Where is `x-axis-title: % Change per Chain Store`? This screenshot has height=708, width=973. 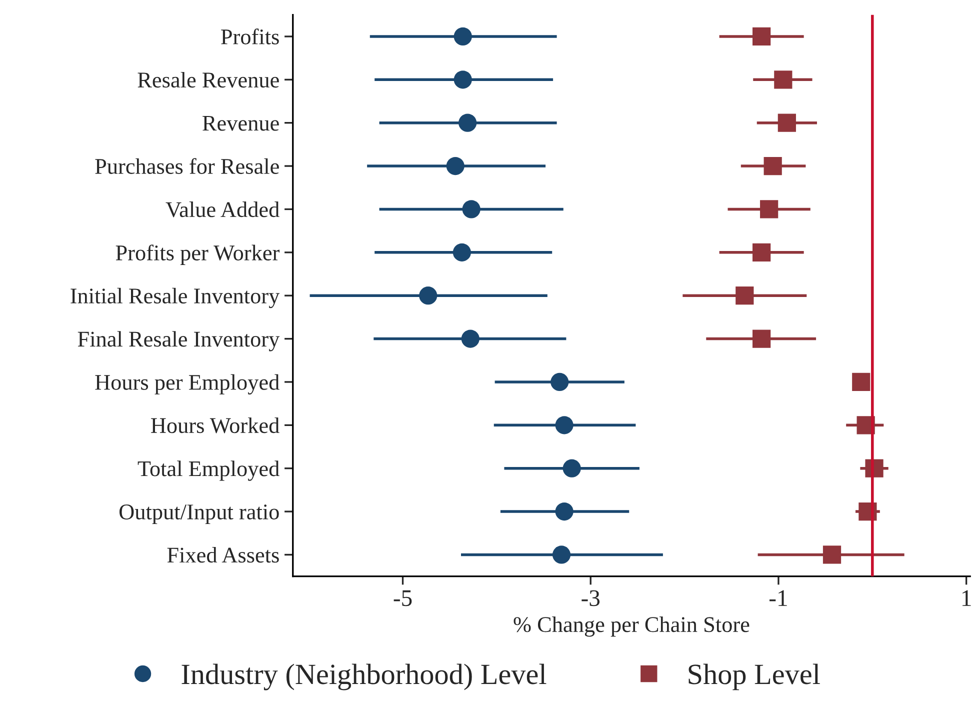 x-axis-title: % Change per Chain Store is located at coordinates (632, 626).